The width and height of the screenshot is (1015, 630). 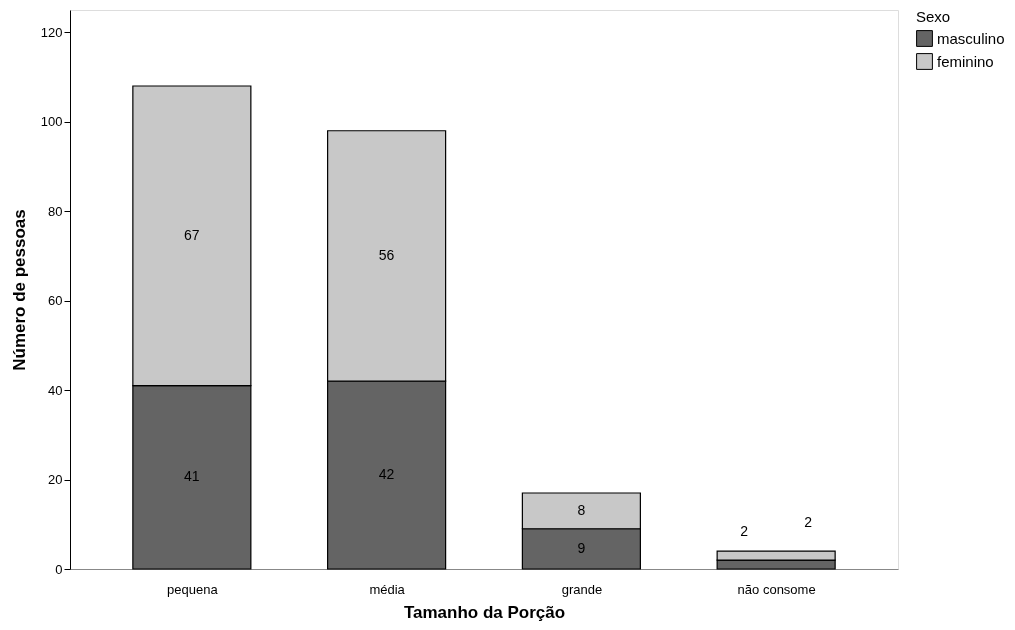 I want to click on y-tick-label: 120, so click(x=51, y=32).